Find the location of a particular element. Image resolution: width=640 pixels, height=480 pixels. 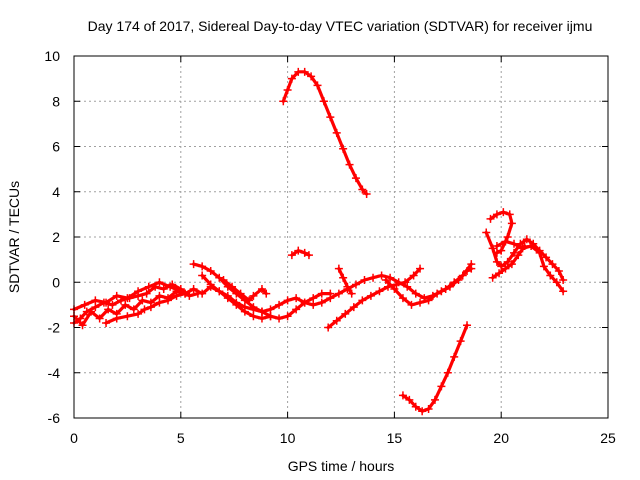

x-tick-label: 25 is located at coordinates (608, 438).